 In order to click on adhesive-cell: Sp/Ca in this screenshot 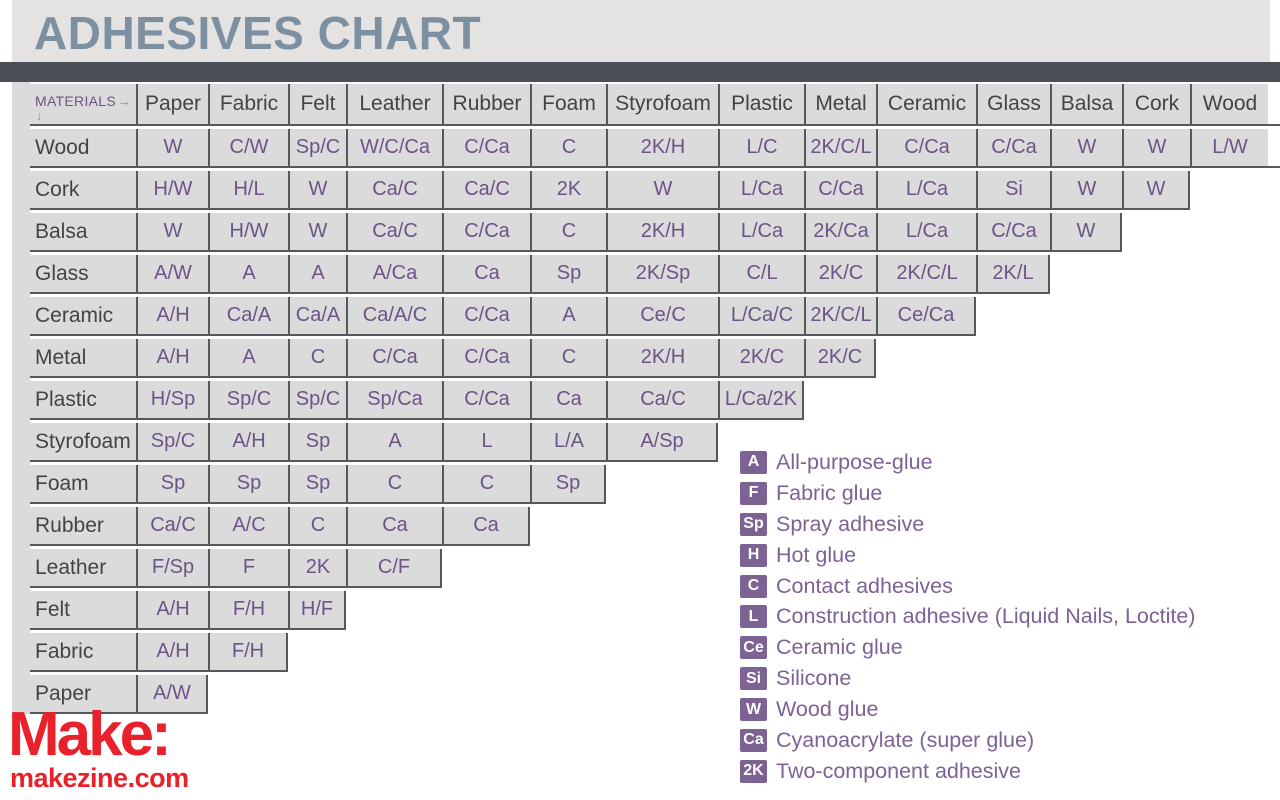, I will do `click(394, 399)`.